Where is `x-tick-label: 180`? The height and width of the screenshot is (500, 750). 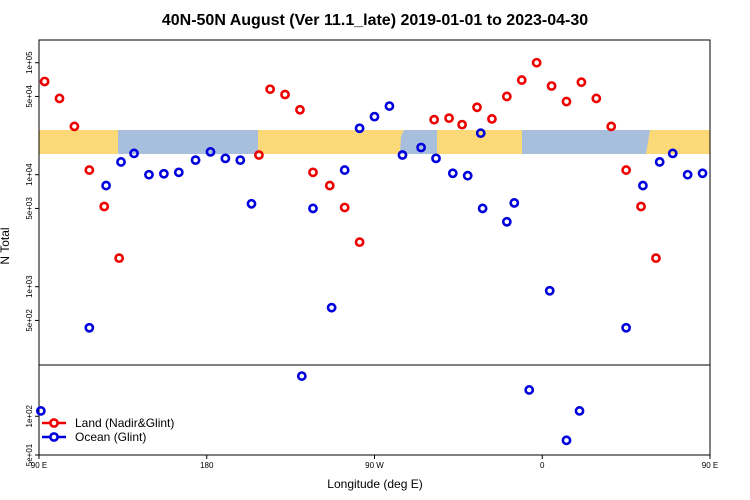
x-tick-label: 180 is located at coordinates (207, 465).